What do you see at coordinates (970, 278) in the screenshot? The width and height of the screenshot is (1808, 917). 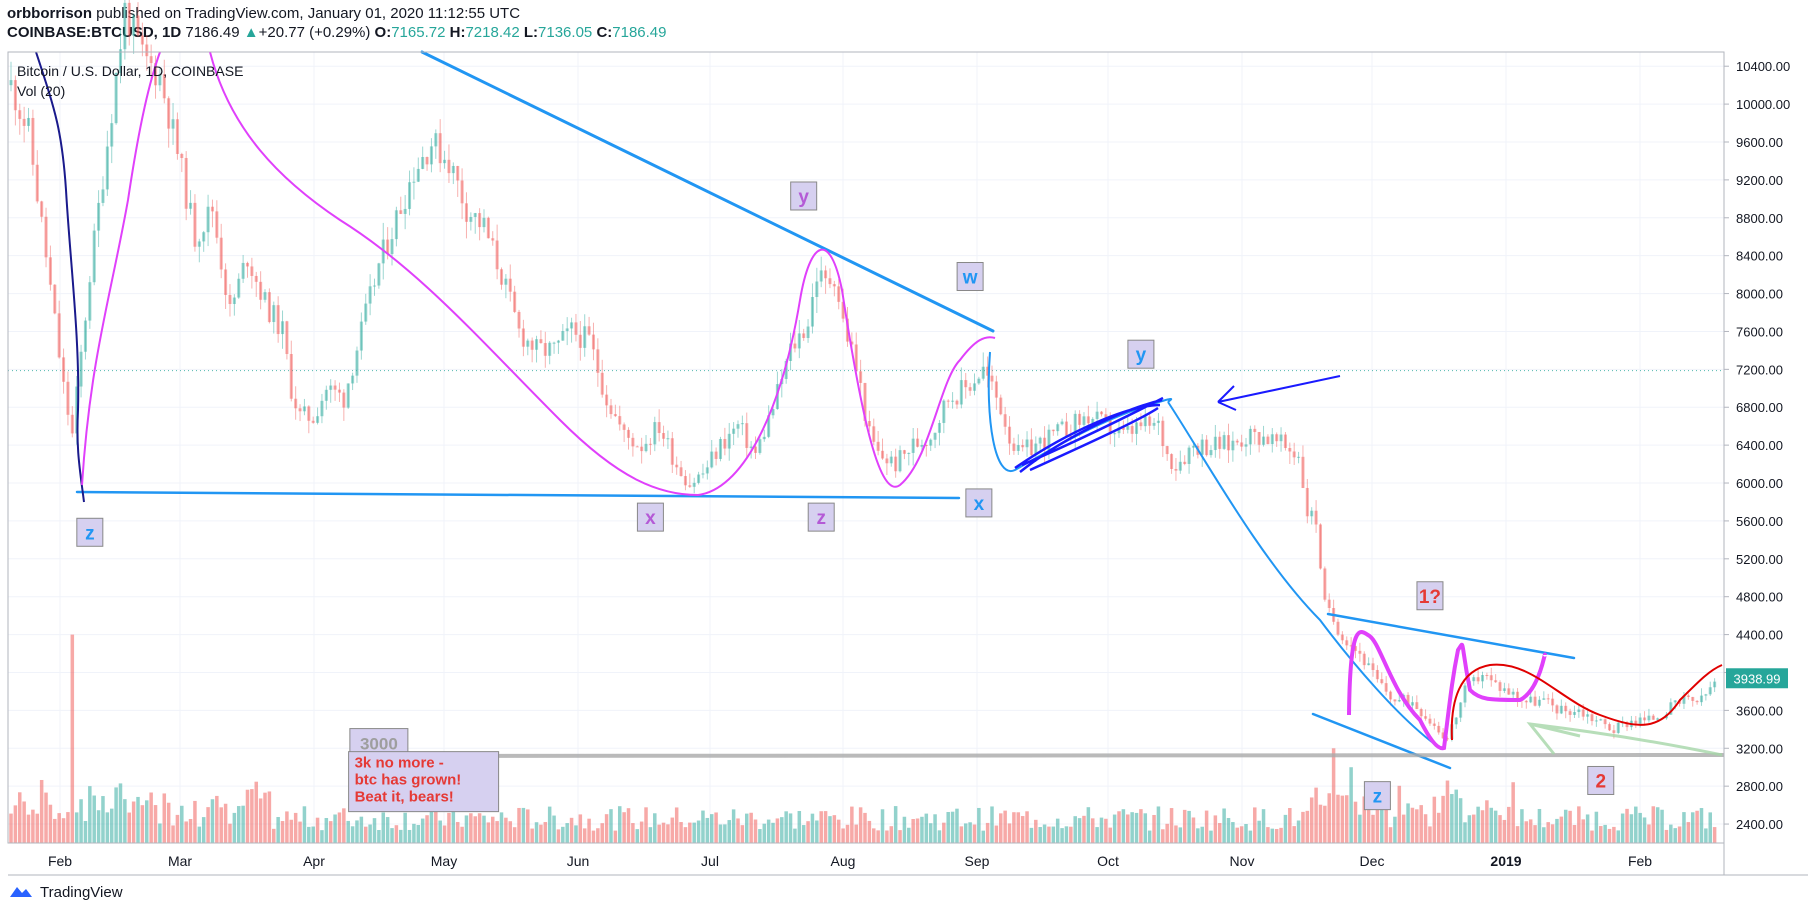 I see `annotation-label: w` at bounding box center [970, 278].